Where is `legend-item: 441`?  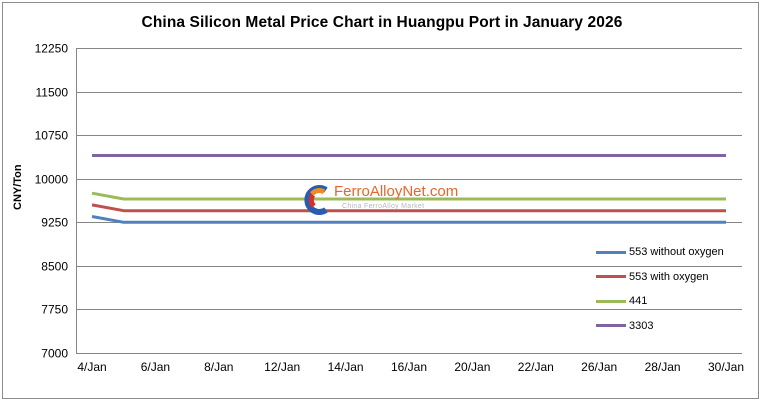
legend-item: 441 is located at coordinates (676, 301).